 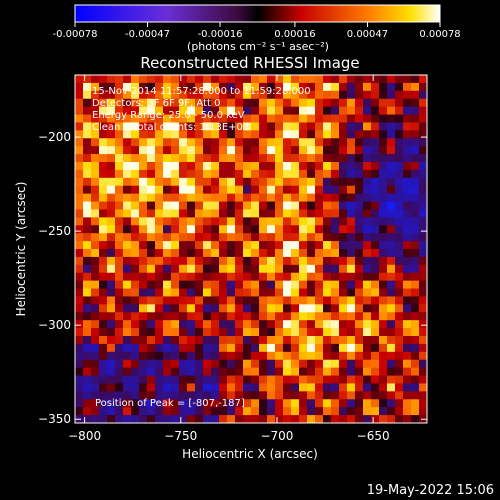 What do you see at coordinates (258, 46) in the screenshot?
I see `colorbar-unit-label: (photons cm⁻² s⁻¹ asec⁻²)` at bounding box center [258, 46].